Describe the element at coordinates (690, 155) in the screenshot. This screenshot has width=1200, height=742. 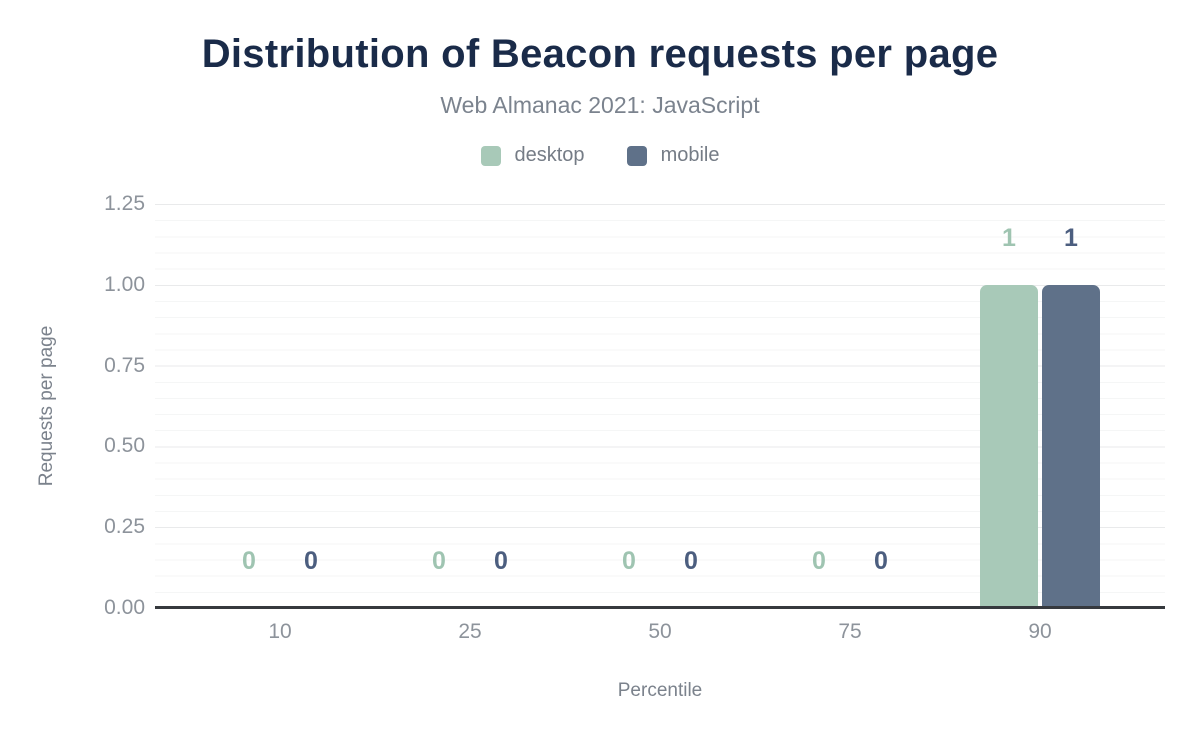
I see `legend-label-mobile: mobile` at that location.